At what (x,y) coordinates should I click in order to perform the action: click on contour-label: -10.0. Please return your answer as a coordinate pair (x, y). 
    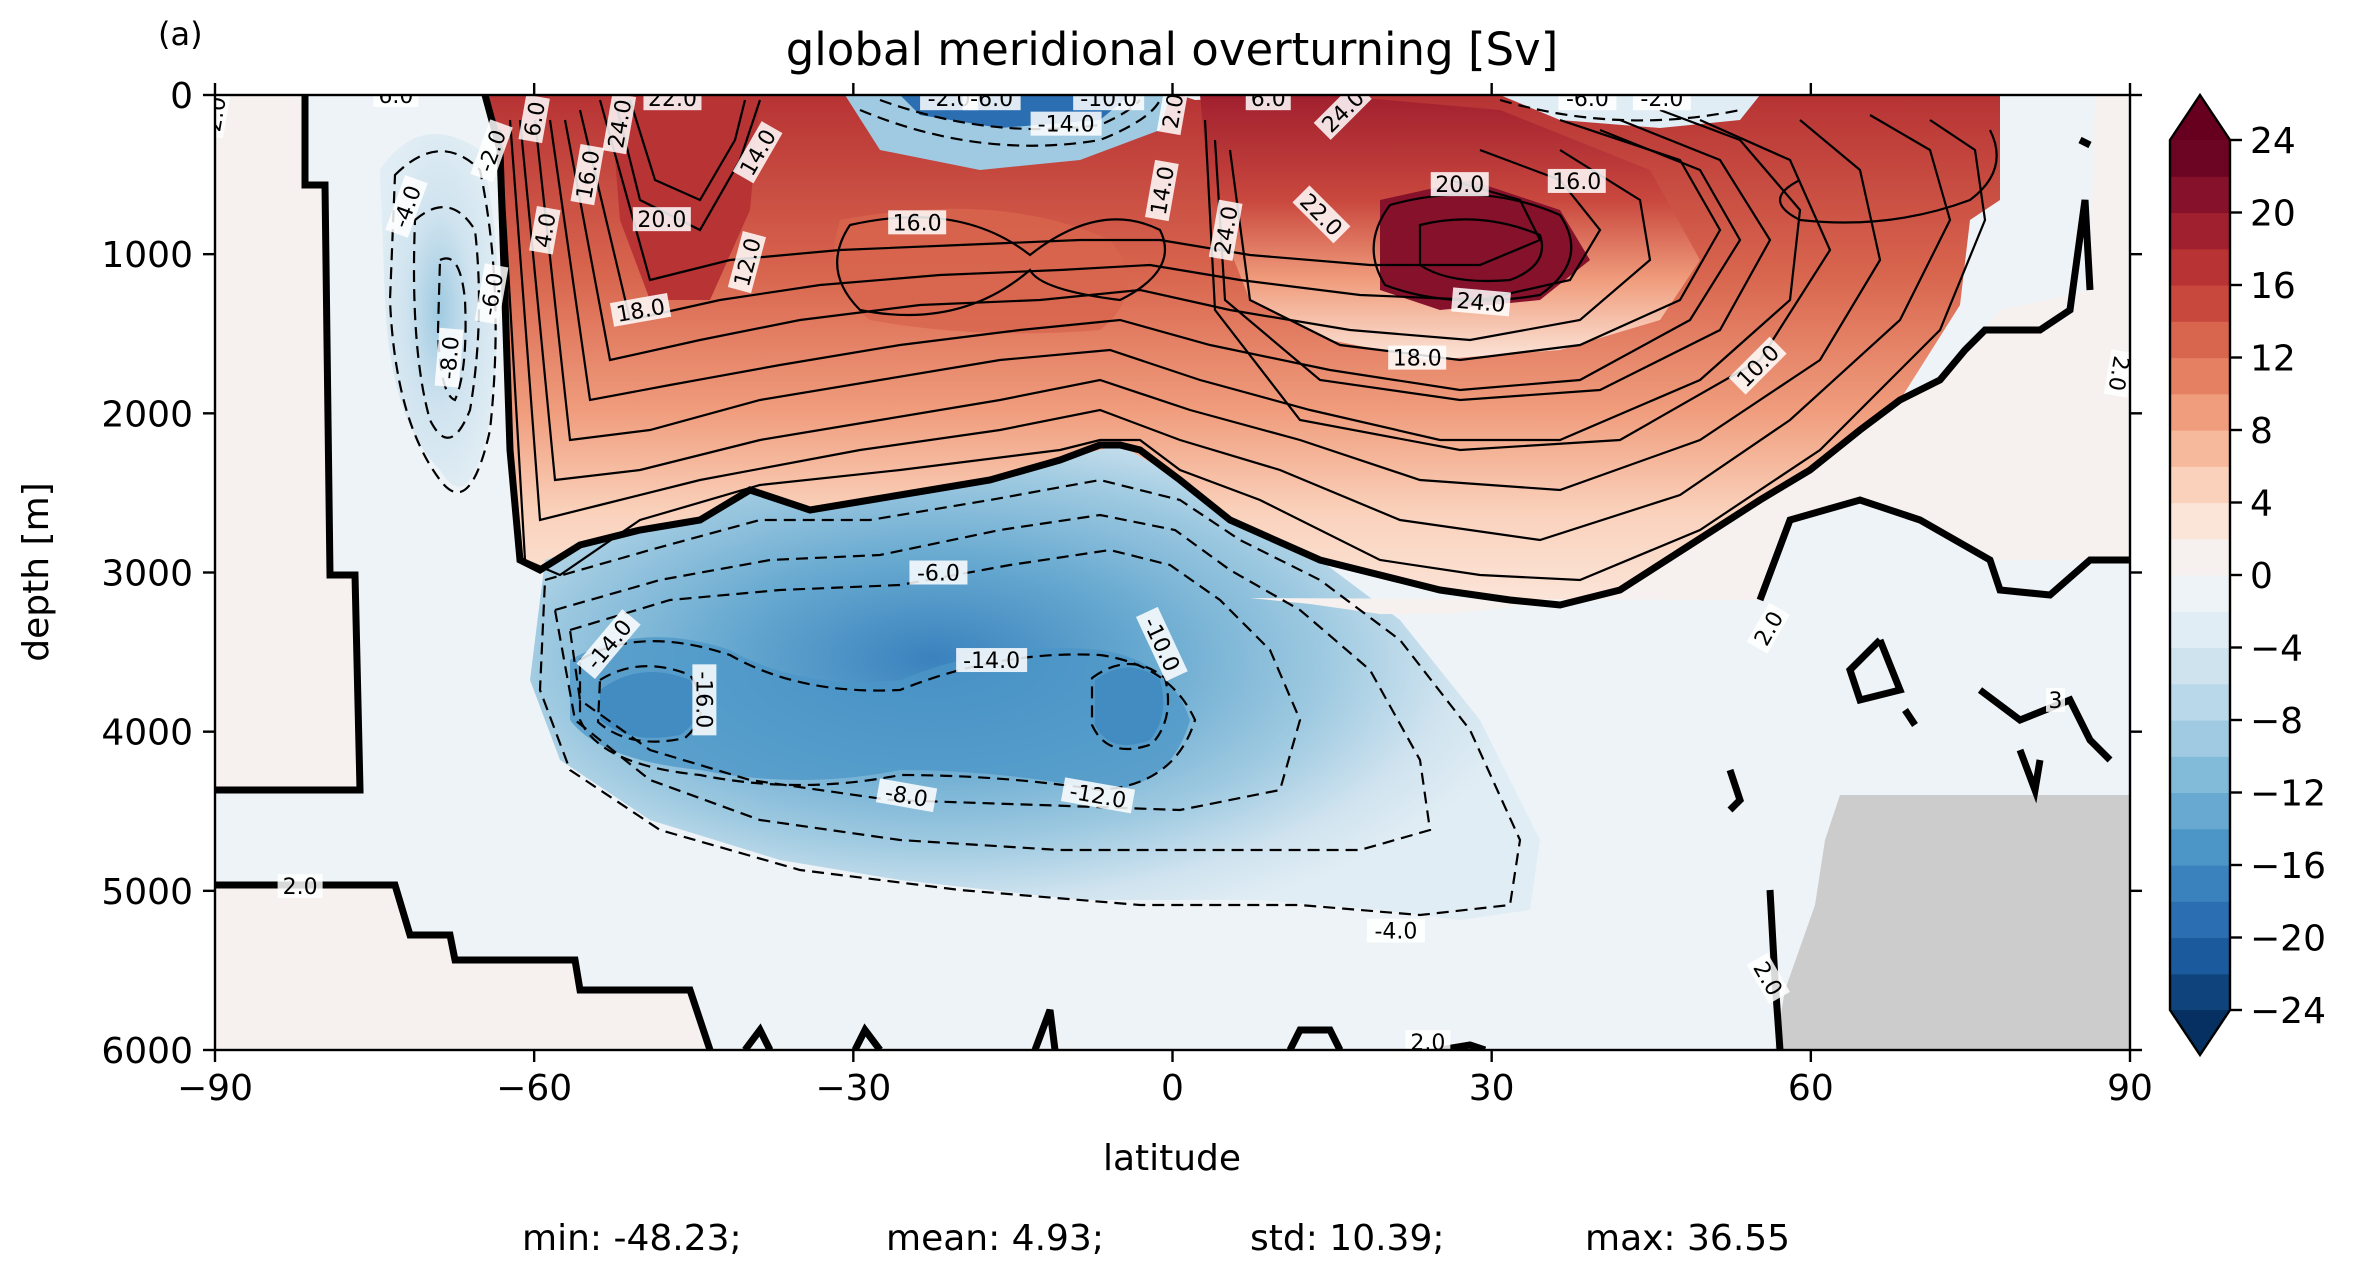
    Looking at the image, I should click on (1109, 99).